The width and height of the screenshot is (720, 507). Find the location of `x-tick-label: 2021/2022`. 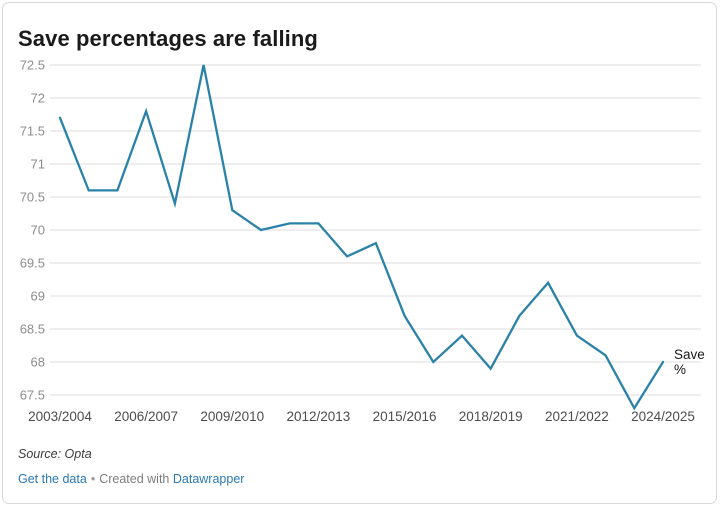

x-tick-label: 2021/2022 is located at coordinates (577, 416).